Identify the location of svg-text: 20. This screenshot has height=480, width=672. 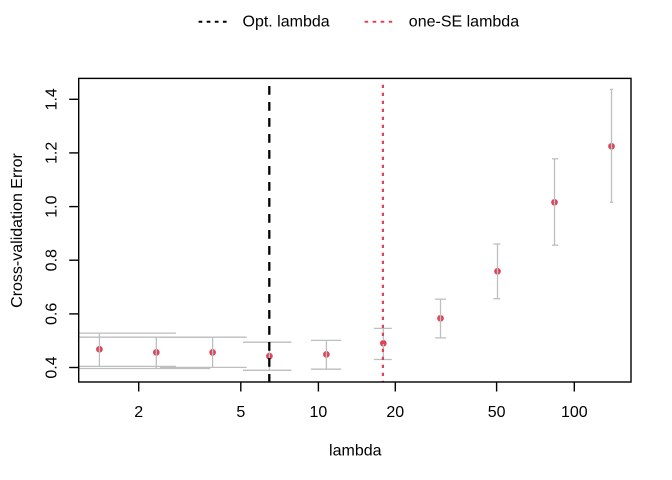
(395, 412).